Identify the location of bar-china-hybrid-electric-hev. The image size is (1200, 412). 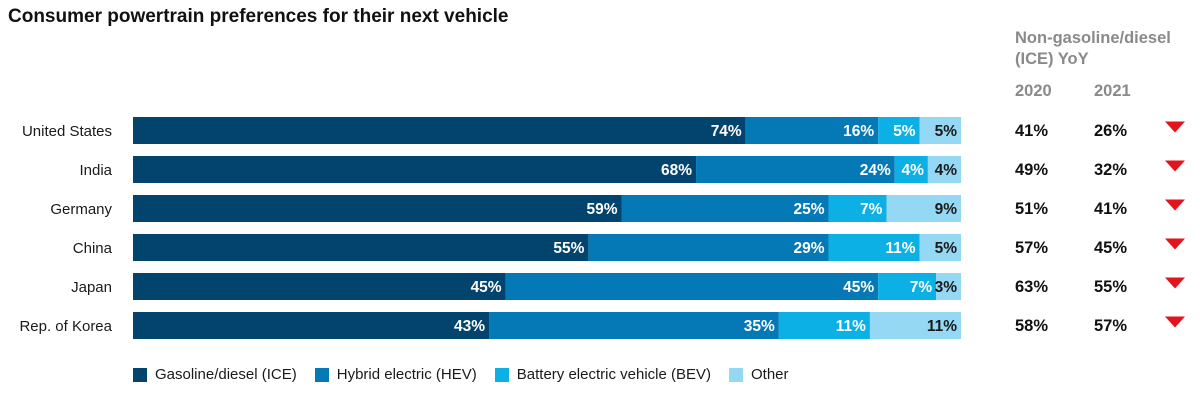
(708, 247).